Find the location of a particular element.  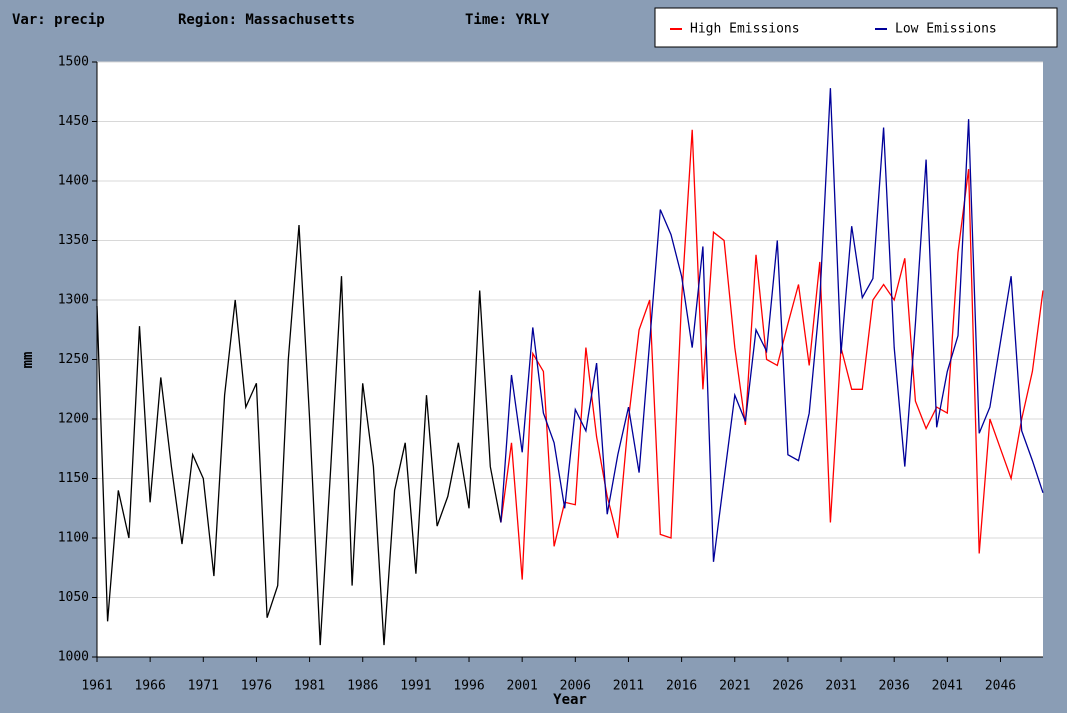

y-axis-label: mm is located at coordinates (28, 360).